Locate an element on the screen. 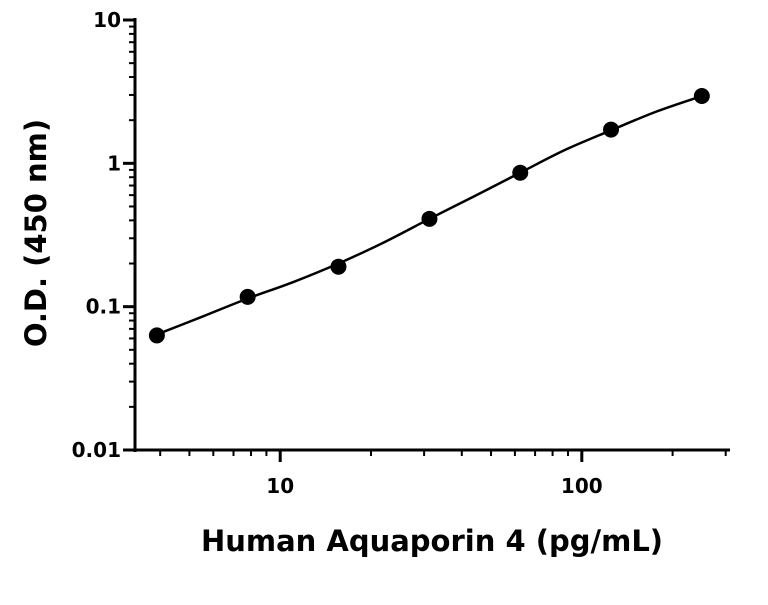 The image size is (768, 605). y-tick-label: 1 is located at coordinates (114, 163).